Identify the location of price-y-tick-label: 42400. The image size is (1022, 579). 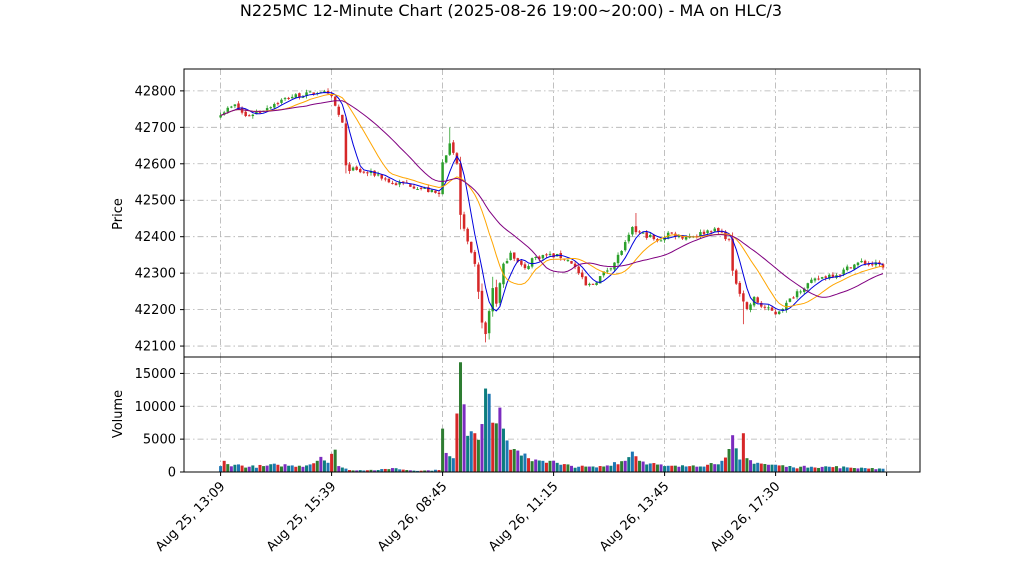
(155, 237).